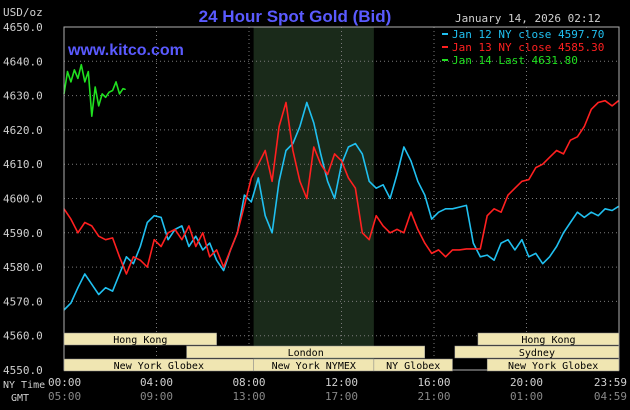 The height and width of the screenshot is (410, 630). What do you see at coordinates (528, 34) in the screenshot?
I see `legend-entry: Jan 12 NY close 4597.70` at bounding box center [528, 34].